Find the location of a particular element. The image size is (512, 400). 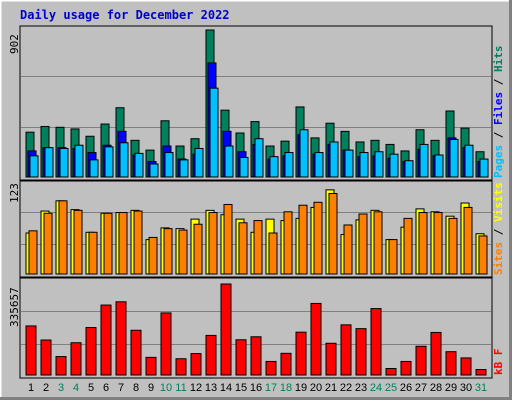

day-label: 13 is located at coordinates (211, 388).